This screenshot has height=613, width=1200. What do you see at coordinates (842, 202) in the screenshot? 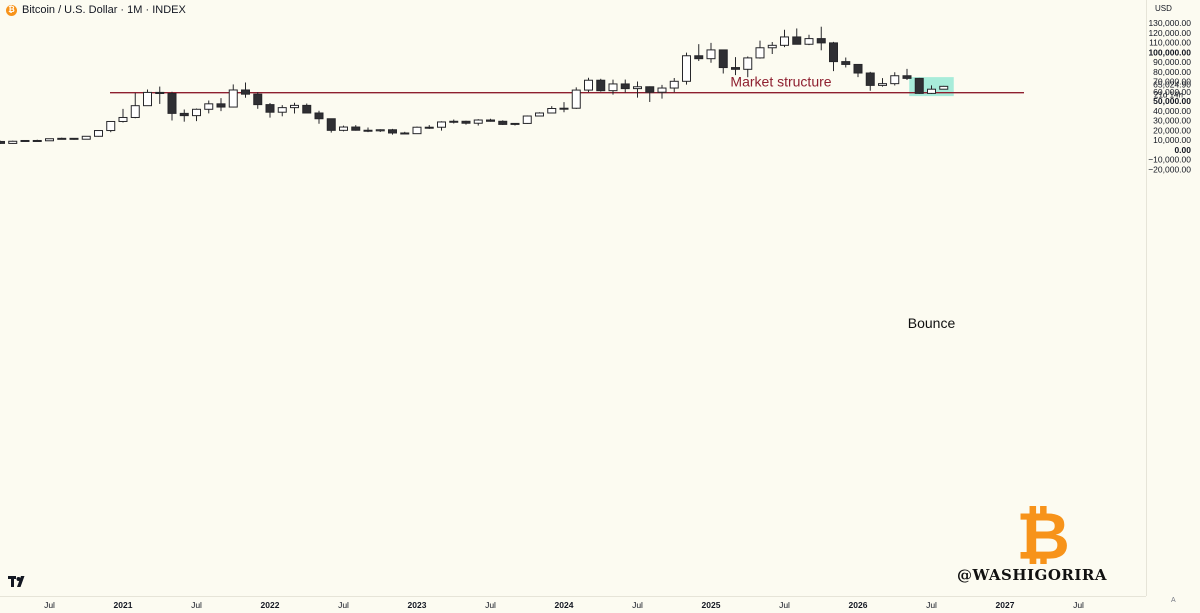
I see `annotations: Market structure Bounce` at bounding box center [842, 202].